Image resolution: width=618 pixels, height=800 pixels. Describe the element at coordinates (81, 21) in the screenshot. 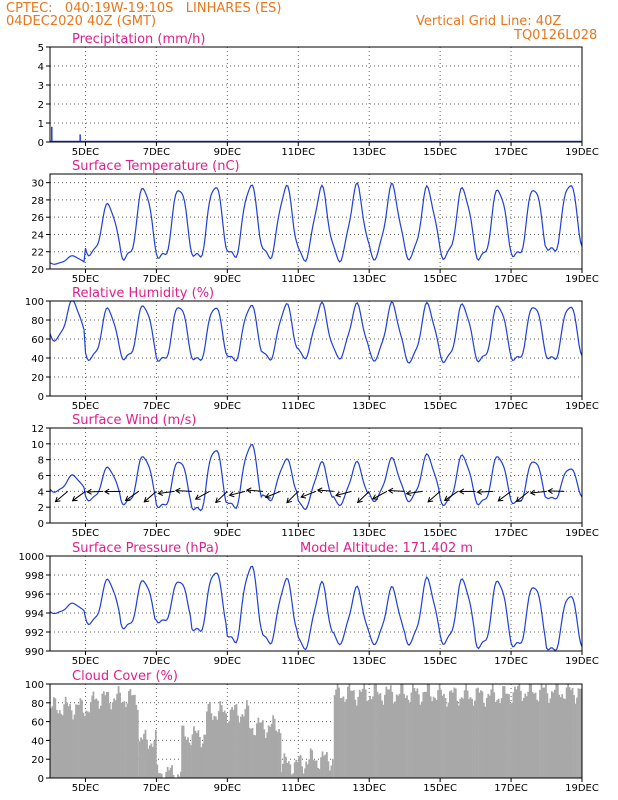

I see `header-date: 04DEC2020 40Z (GMT)` at that location.